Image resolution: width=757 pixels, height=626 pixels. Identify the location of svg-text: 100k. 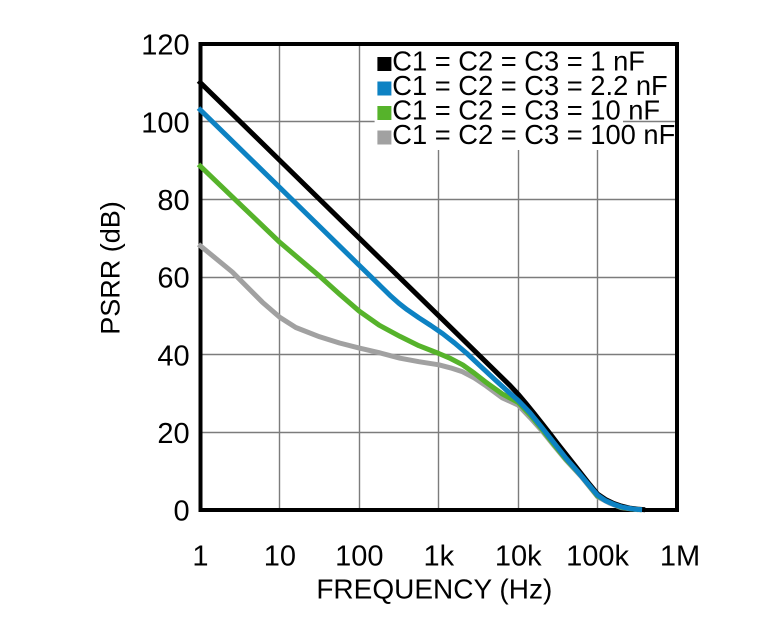
(597, 557).